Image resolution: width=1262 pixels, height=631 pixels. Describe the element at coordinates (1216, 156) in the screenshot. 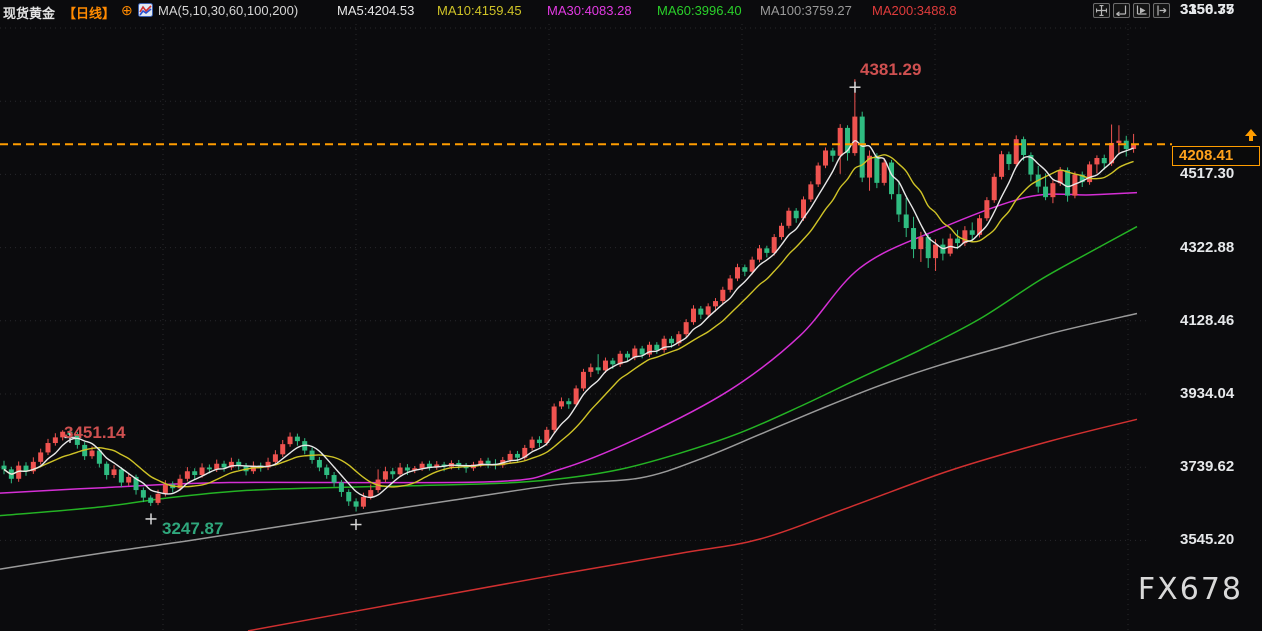

I see `last-price-badge: 4208.41` at that location.